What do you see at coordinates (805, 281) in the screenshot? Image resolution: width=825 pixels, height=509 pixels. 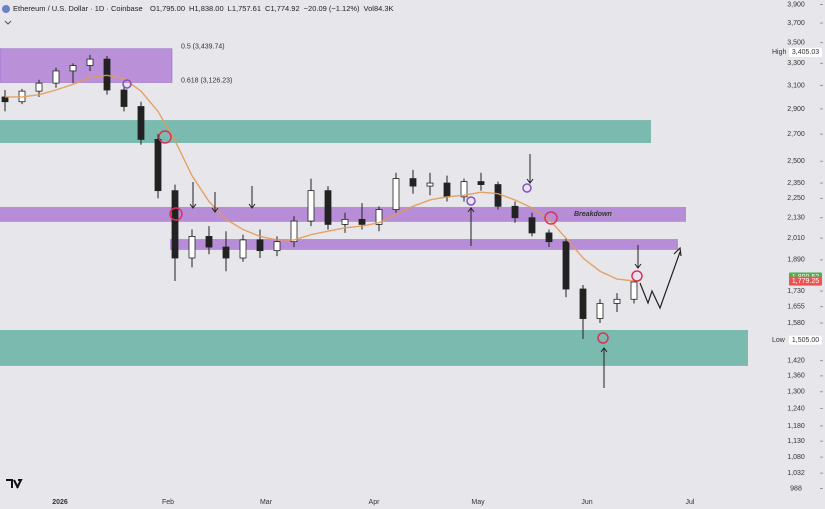 I see `price-tag-label: 1,779.25` at bounding box center [805, 281].